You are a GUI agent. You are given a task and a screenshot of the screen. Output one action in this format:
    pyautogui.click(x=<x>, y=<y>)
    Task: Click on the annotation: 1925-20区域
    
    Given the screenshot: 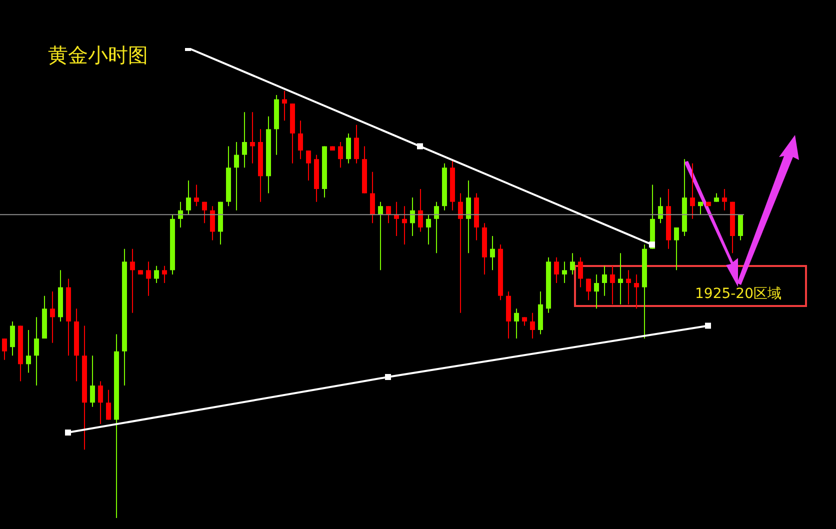 What is the action you would take?
    pyautogui.click(x=738, y=294)
    